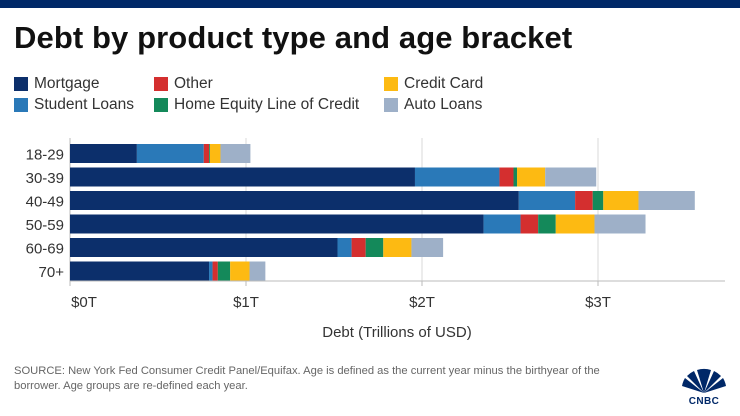  What do you see at coordinates (704, 380) in the screenshot?
I see `peacock-icon` at bounding box center [704, 380].